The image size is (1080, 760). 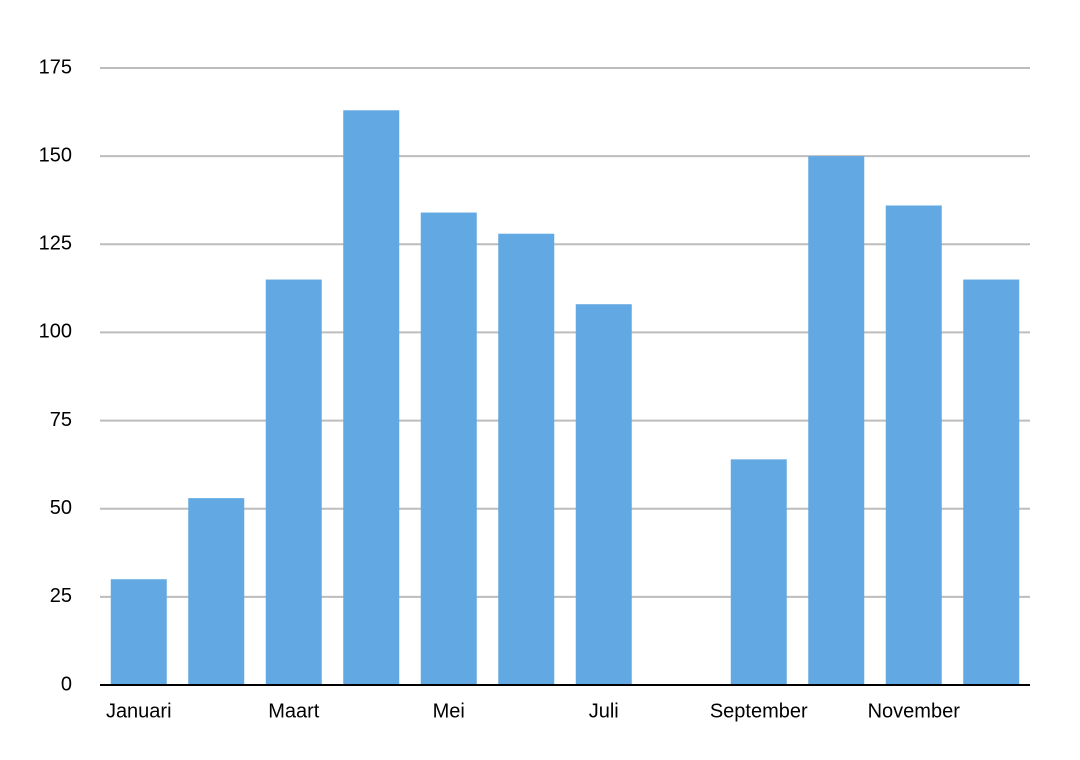 I want to click on x-tick-label: Januari, so click(x=139, y=711).